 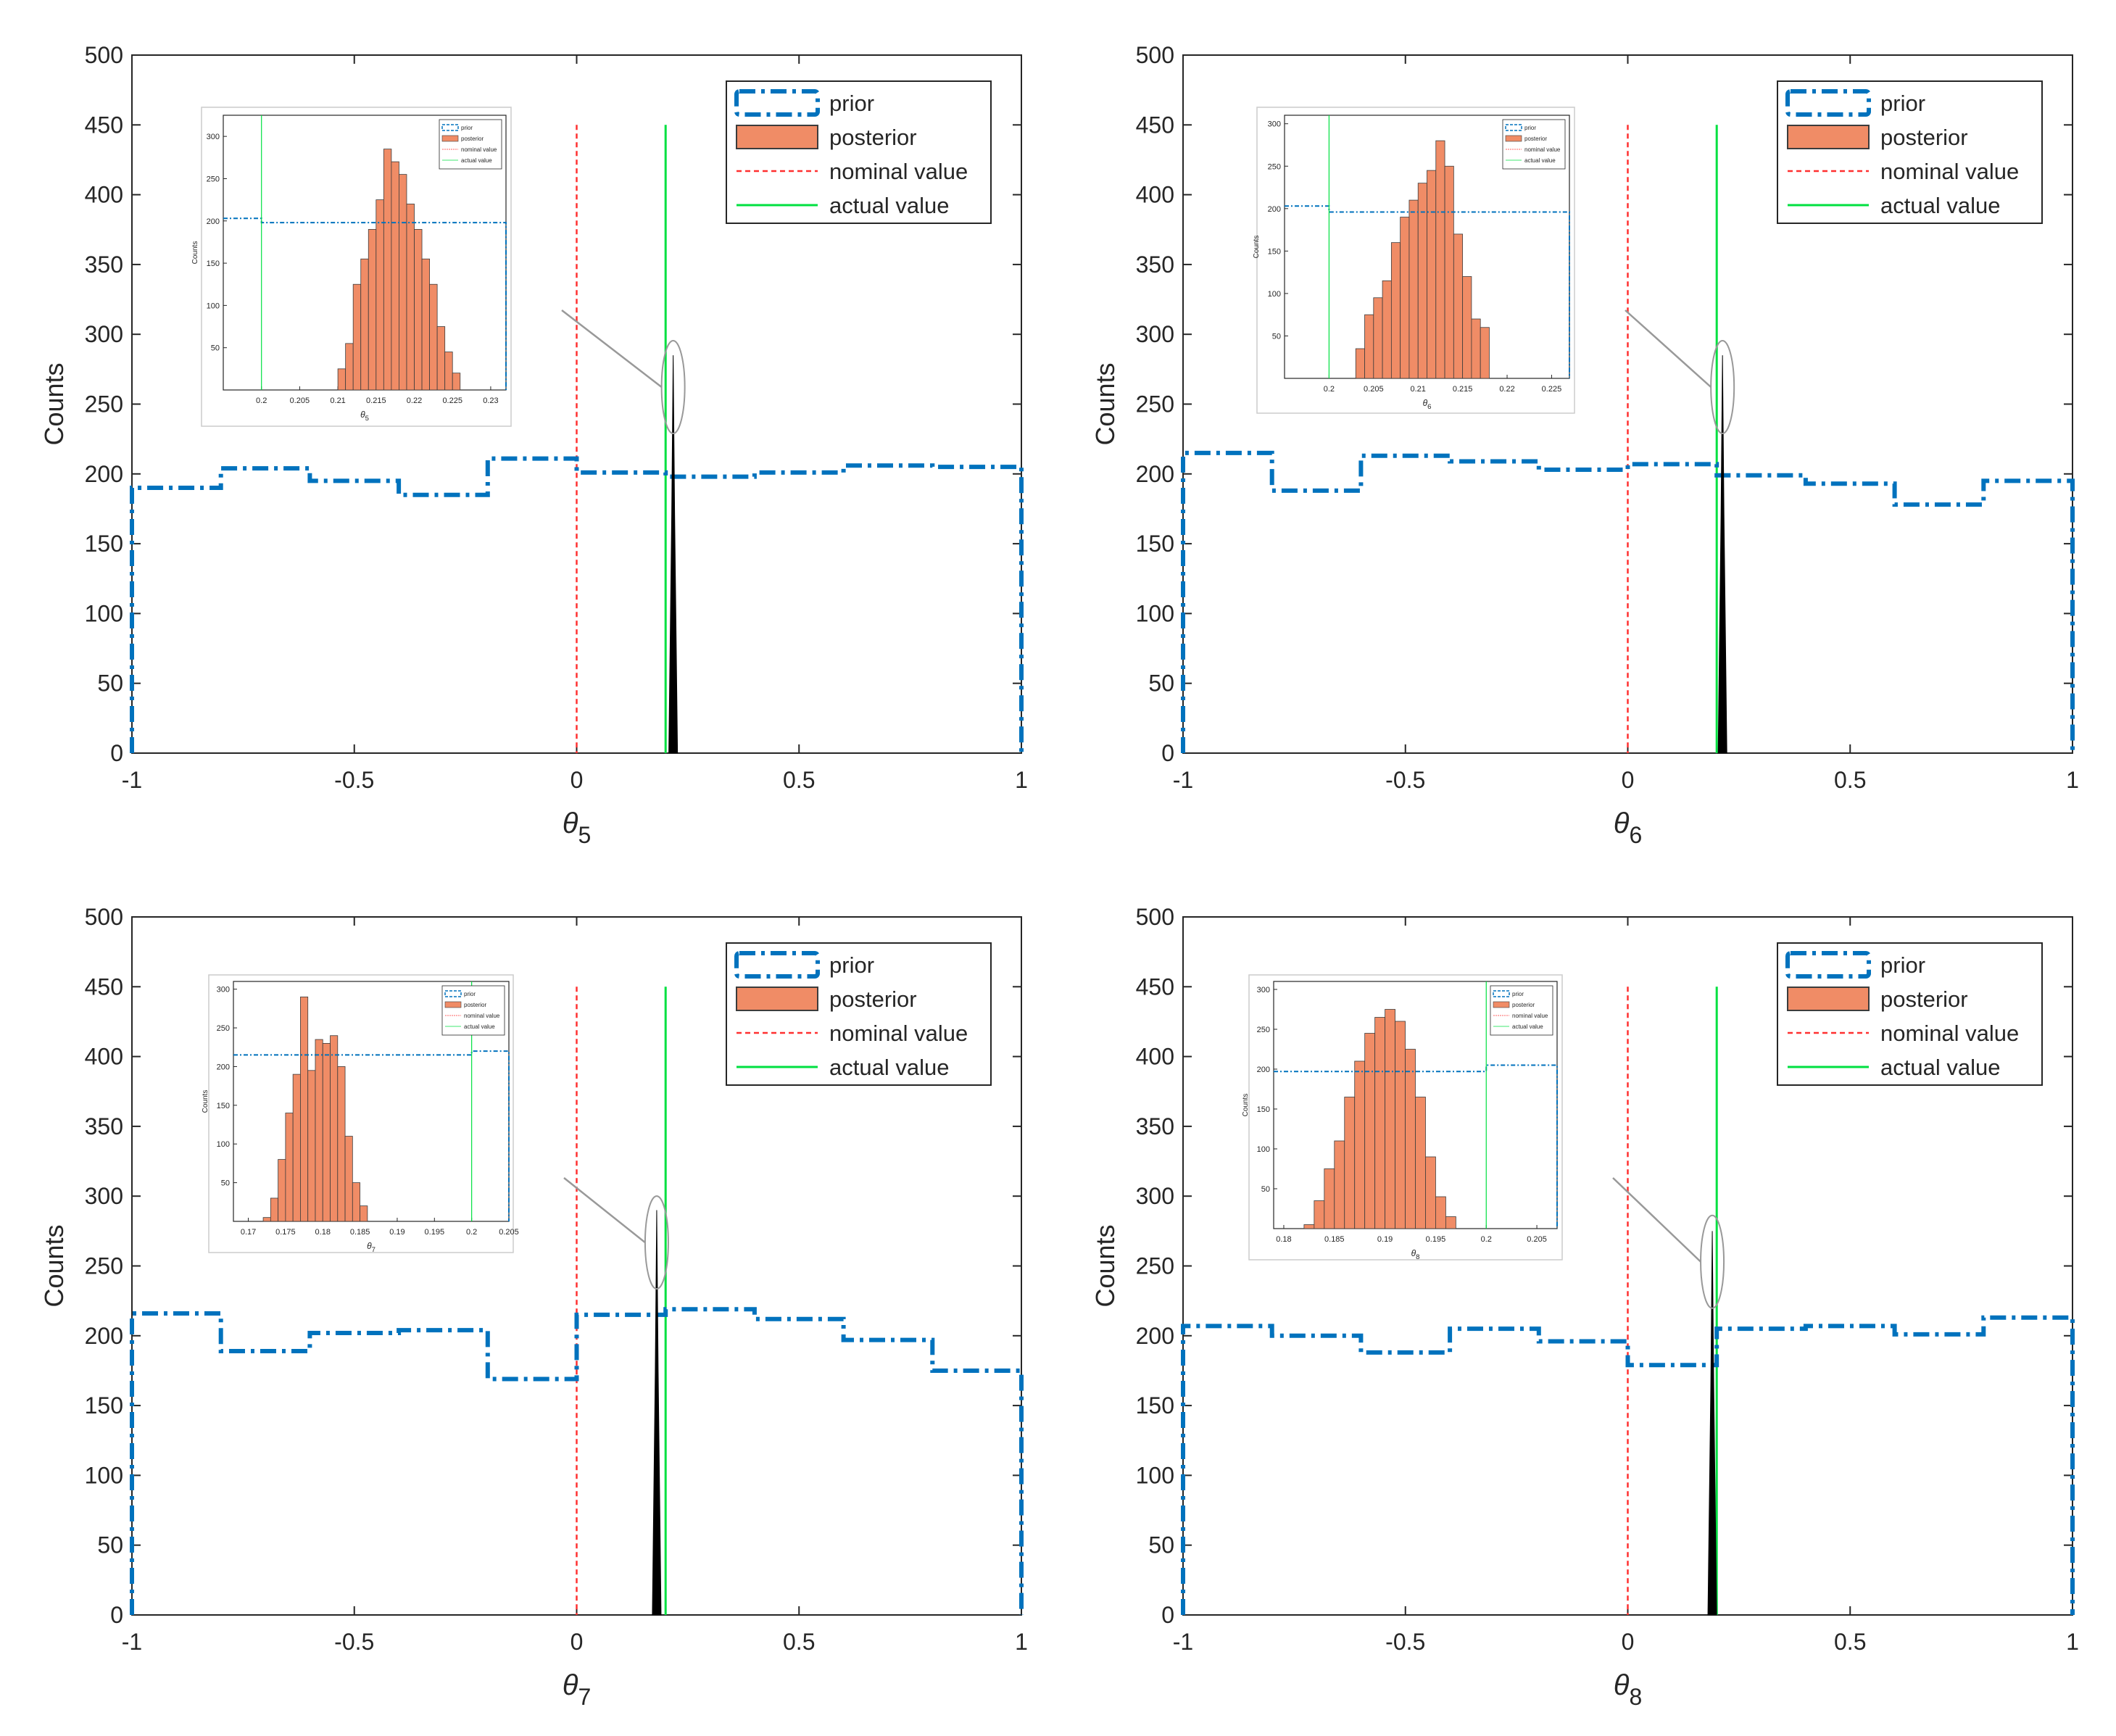 What do you see at coordinates (110, 1545) in the screenshot?
I see `y-tick-label: 50` at bounding box center [110, 1545].